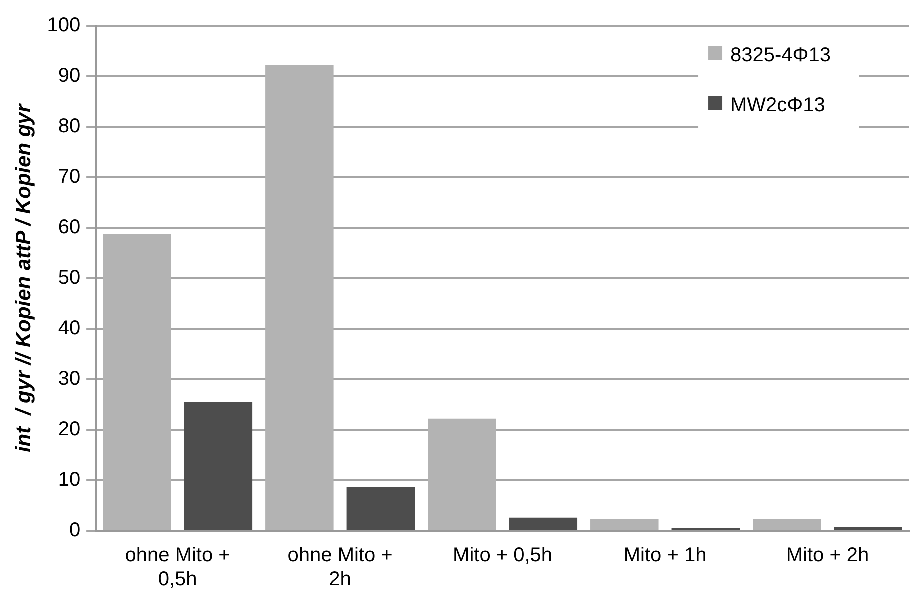  Describe the element at coordinates (69, 278) in the screenshot. I see `y-tick-label: 50` at that location.